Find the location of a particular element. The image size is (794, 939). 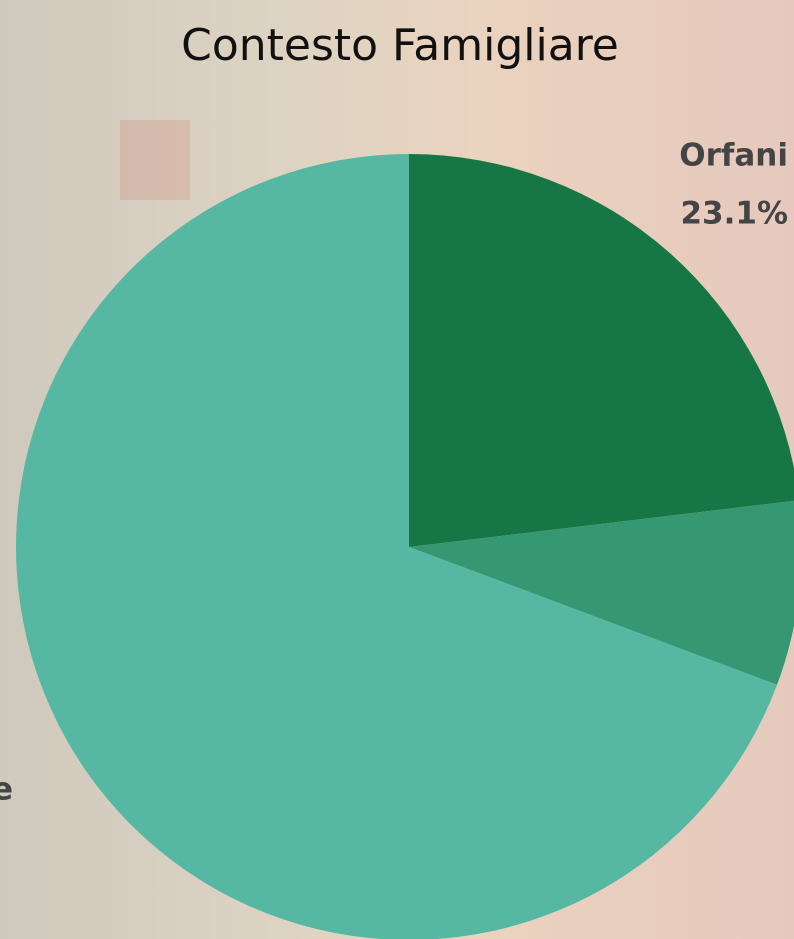

slice-label: Orfani is located at coordinates (733, 156).